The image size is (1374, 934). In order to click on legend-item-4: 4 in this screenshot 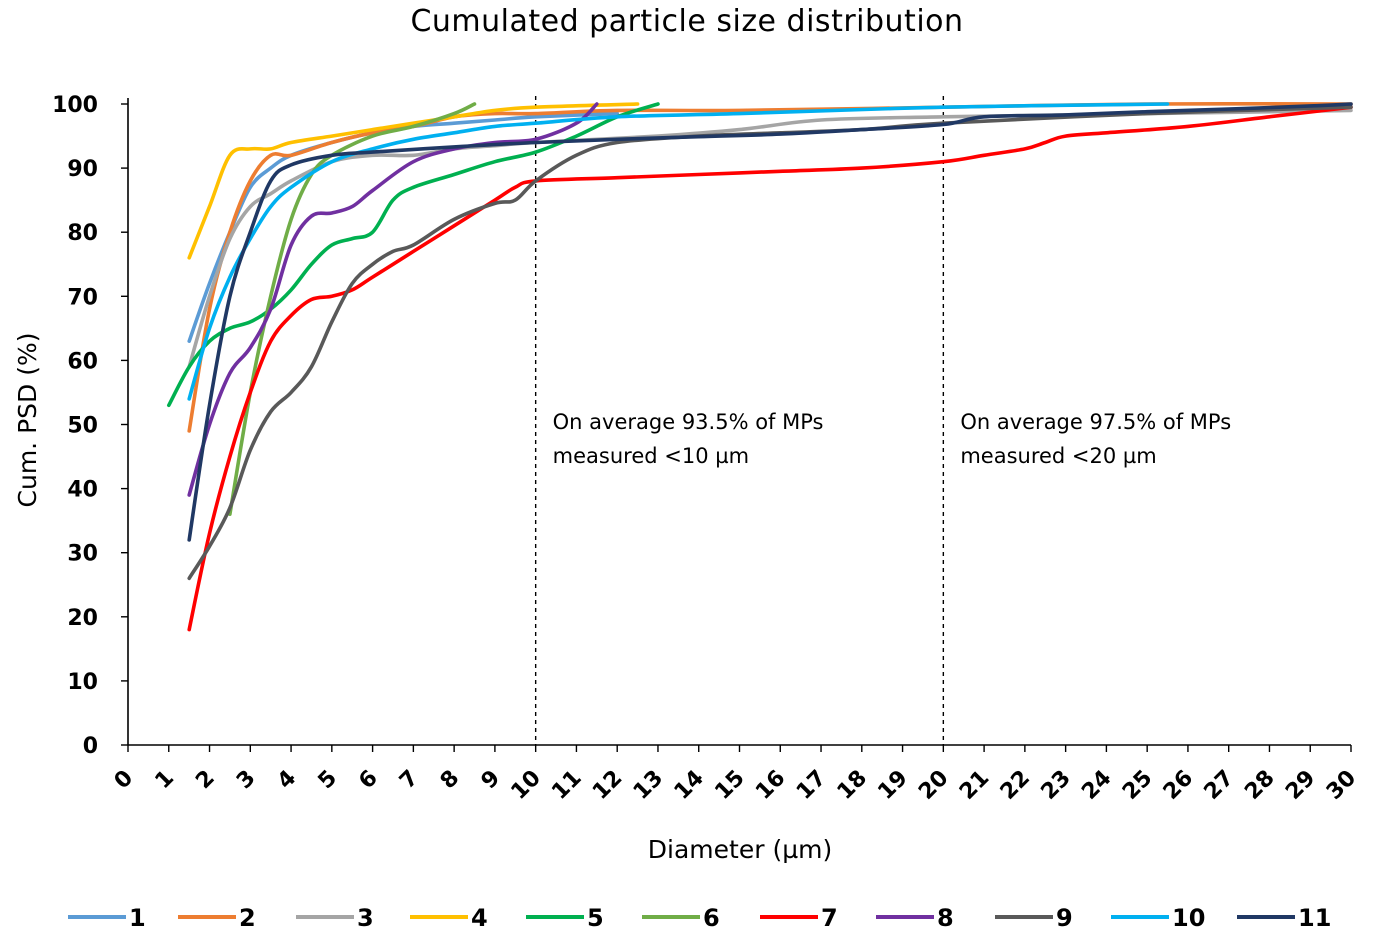, I will do `click(449, 918)`.